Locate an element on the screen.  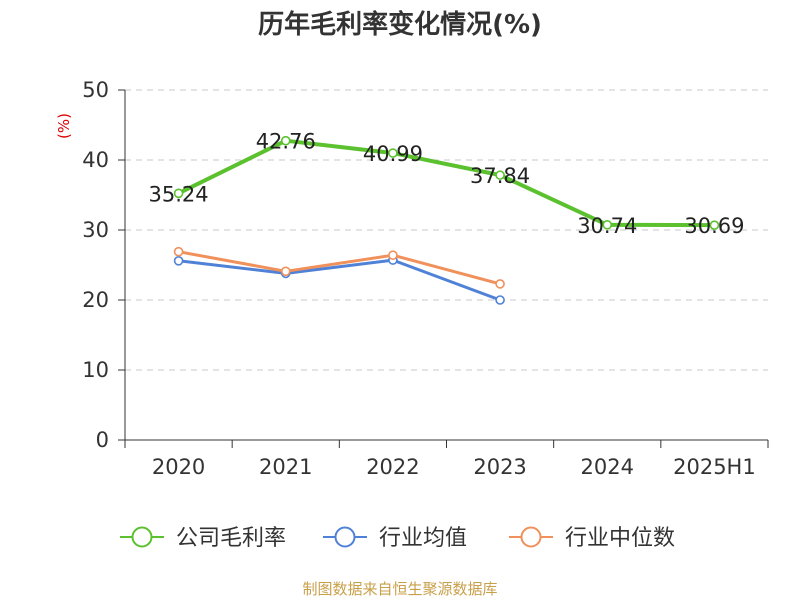
x-tick-label: 2022 is located at coordinates (392, 467).